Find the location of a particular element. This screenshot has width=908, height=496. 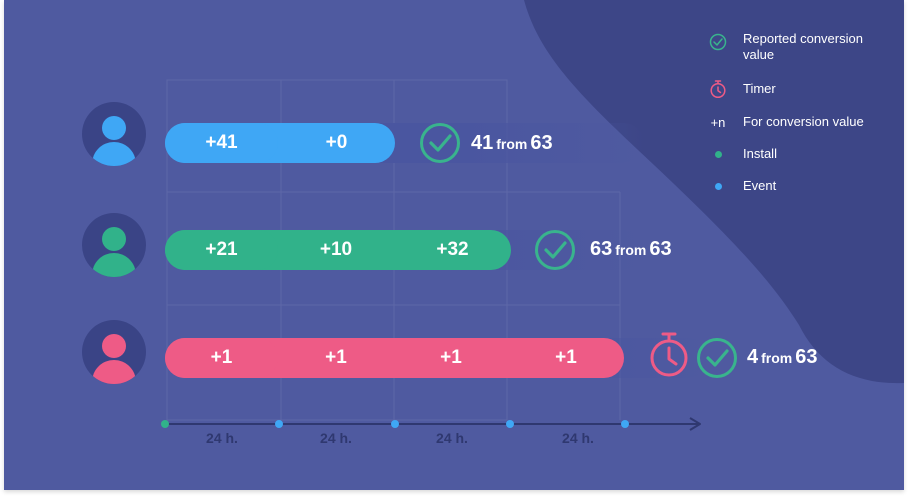

conversion-bar-2: +21 +10 +32 is located at coordinates (338, 250).